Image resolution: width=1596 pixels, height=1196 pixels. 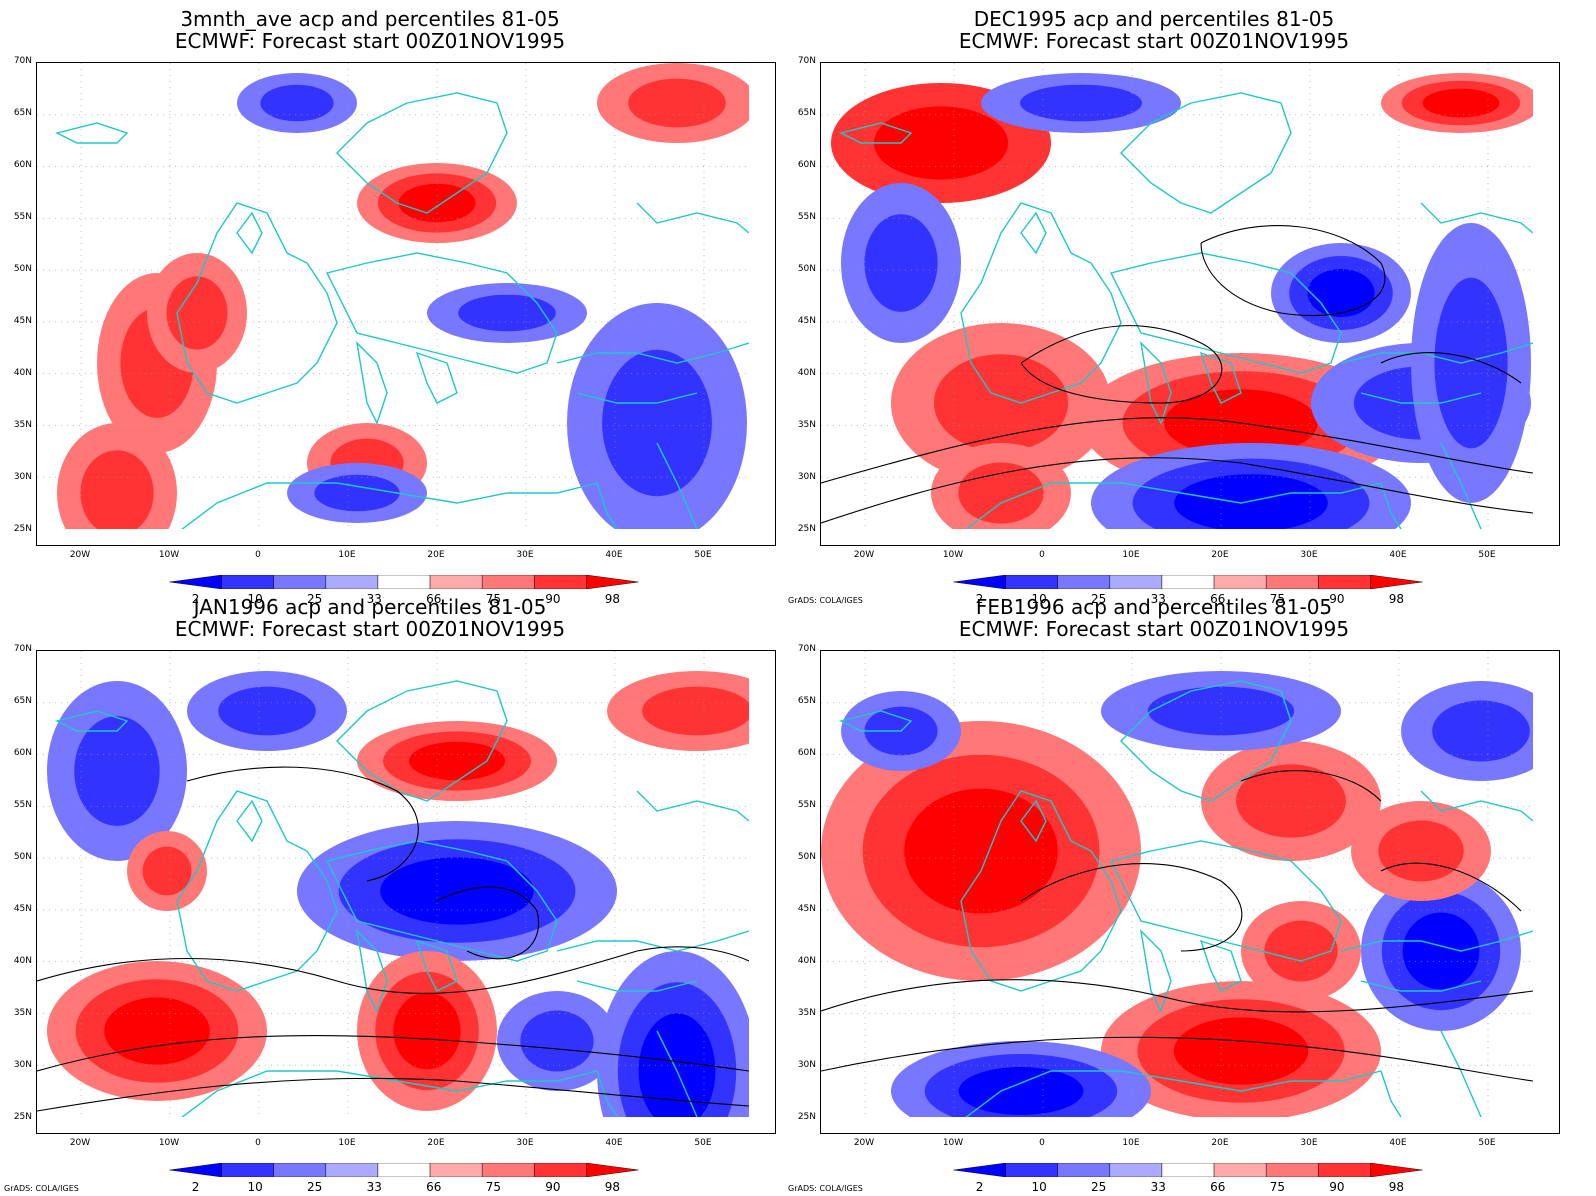 I want to click on colorbar-label: 25, so click(x=315, y=599).